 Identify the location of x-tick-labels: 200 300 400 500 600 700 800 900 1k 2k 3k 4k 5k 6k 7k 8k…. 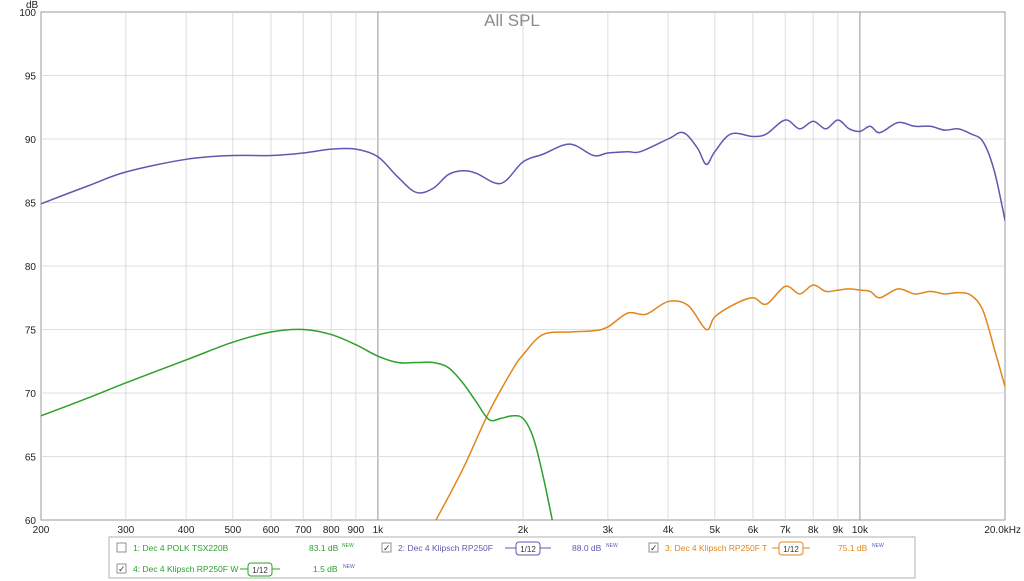
(527, 530).